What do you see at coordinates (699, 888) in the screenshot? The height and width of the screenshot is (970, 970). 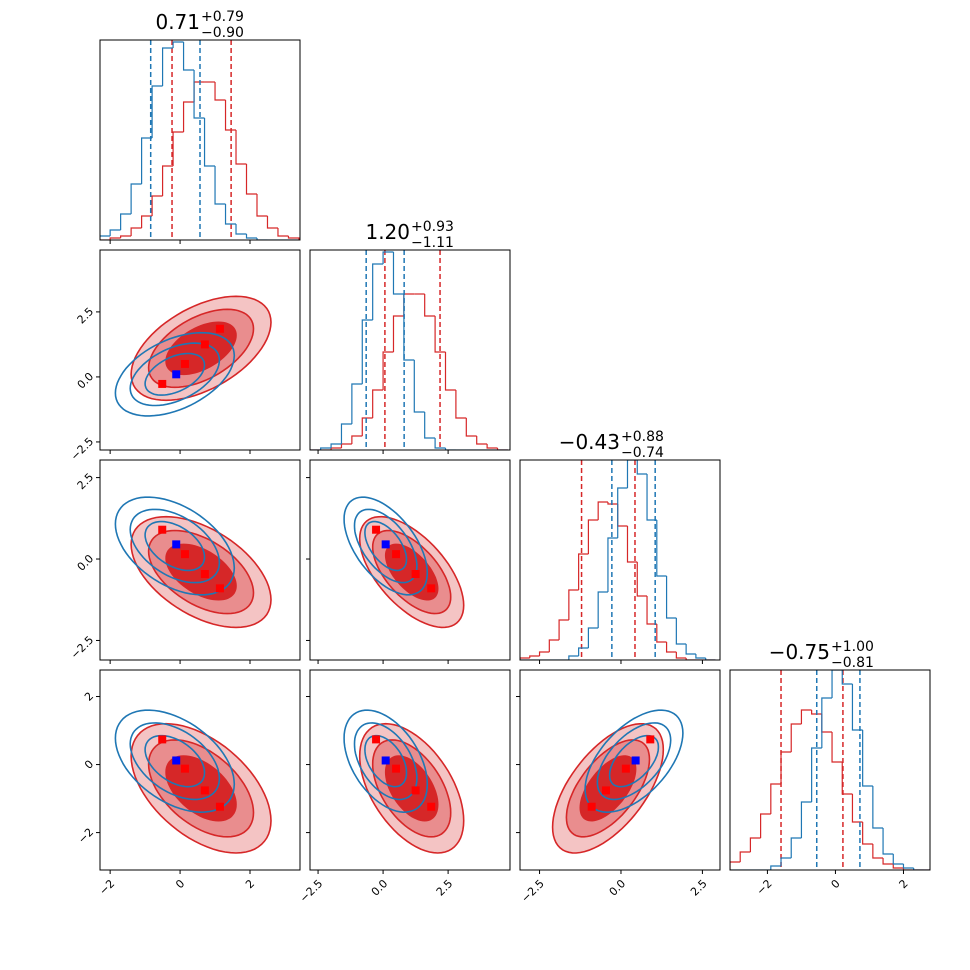 I see `x-tick-label: 2.5` at bounding box center [699, 888].